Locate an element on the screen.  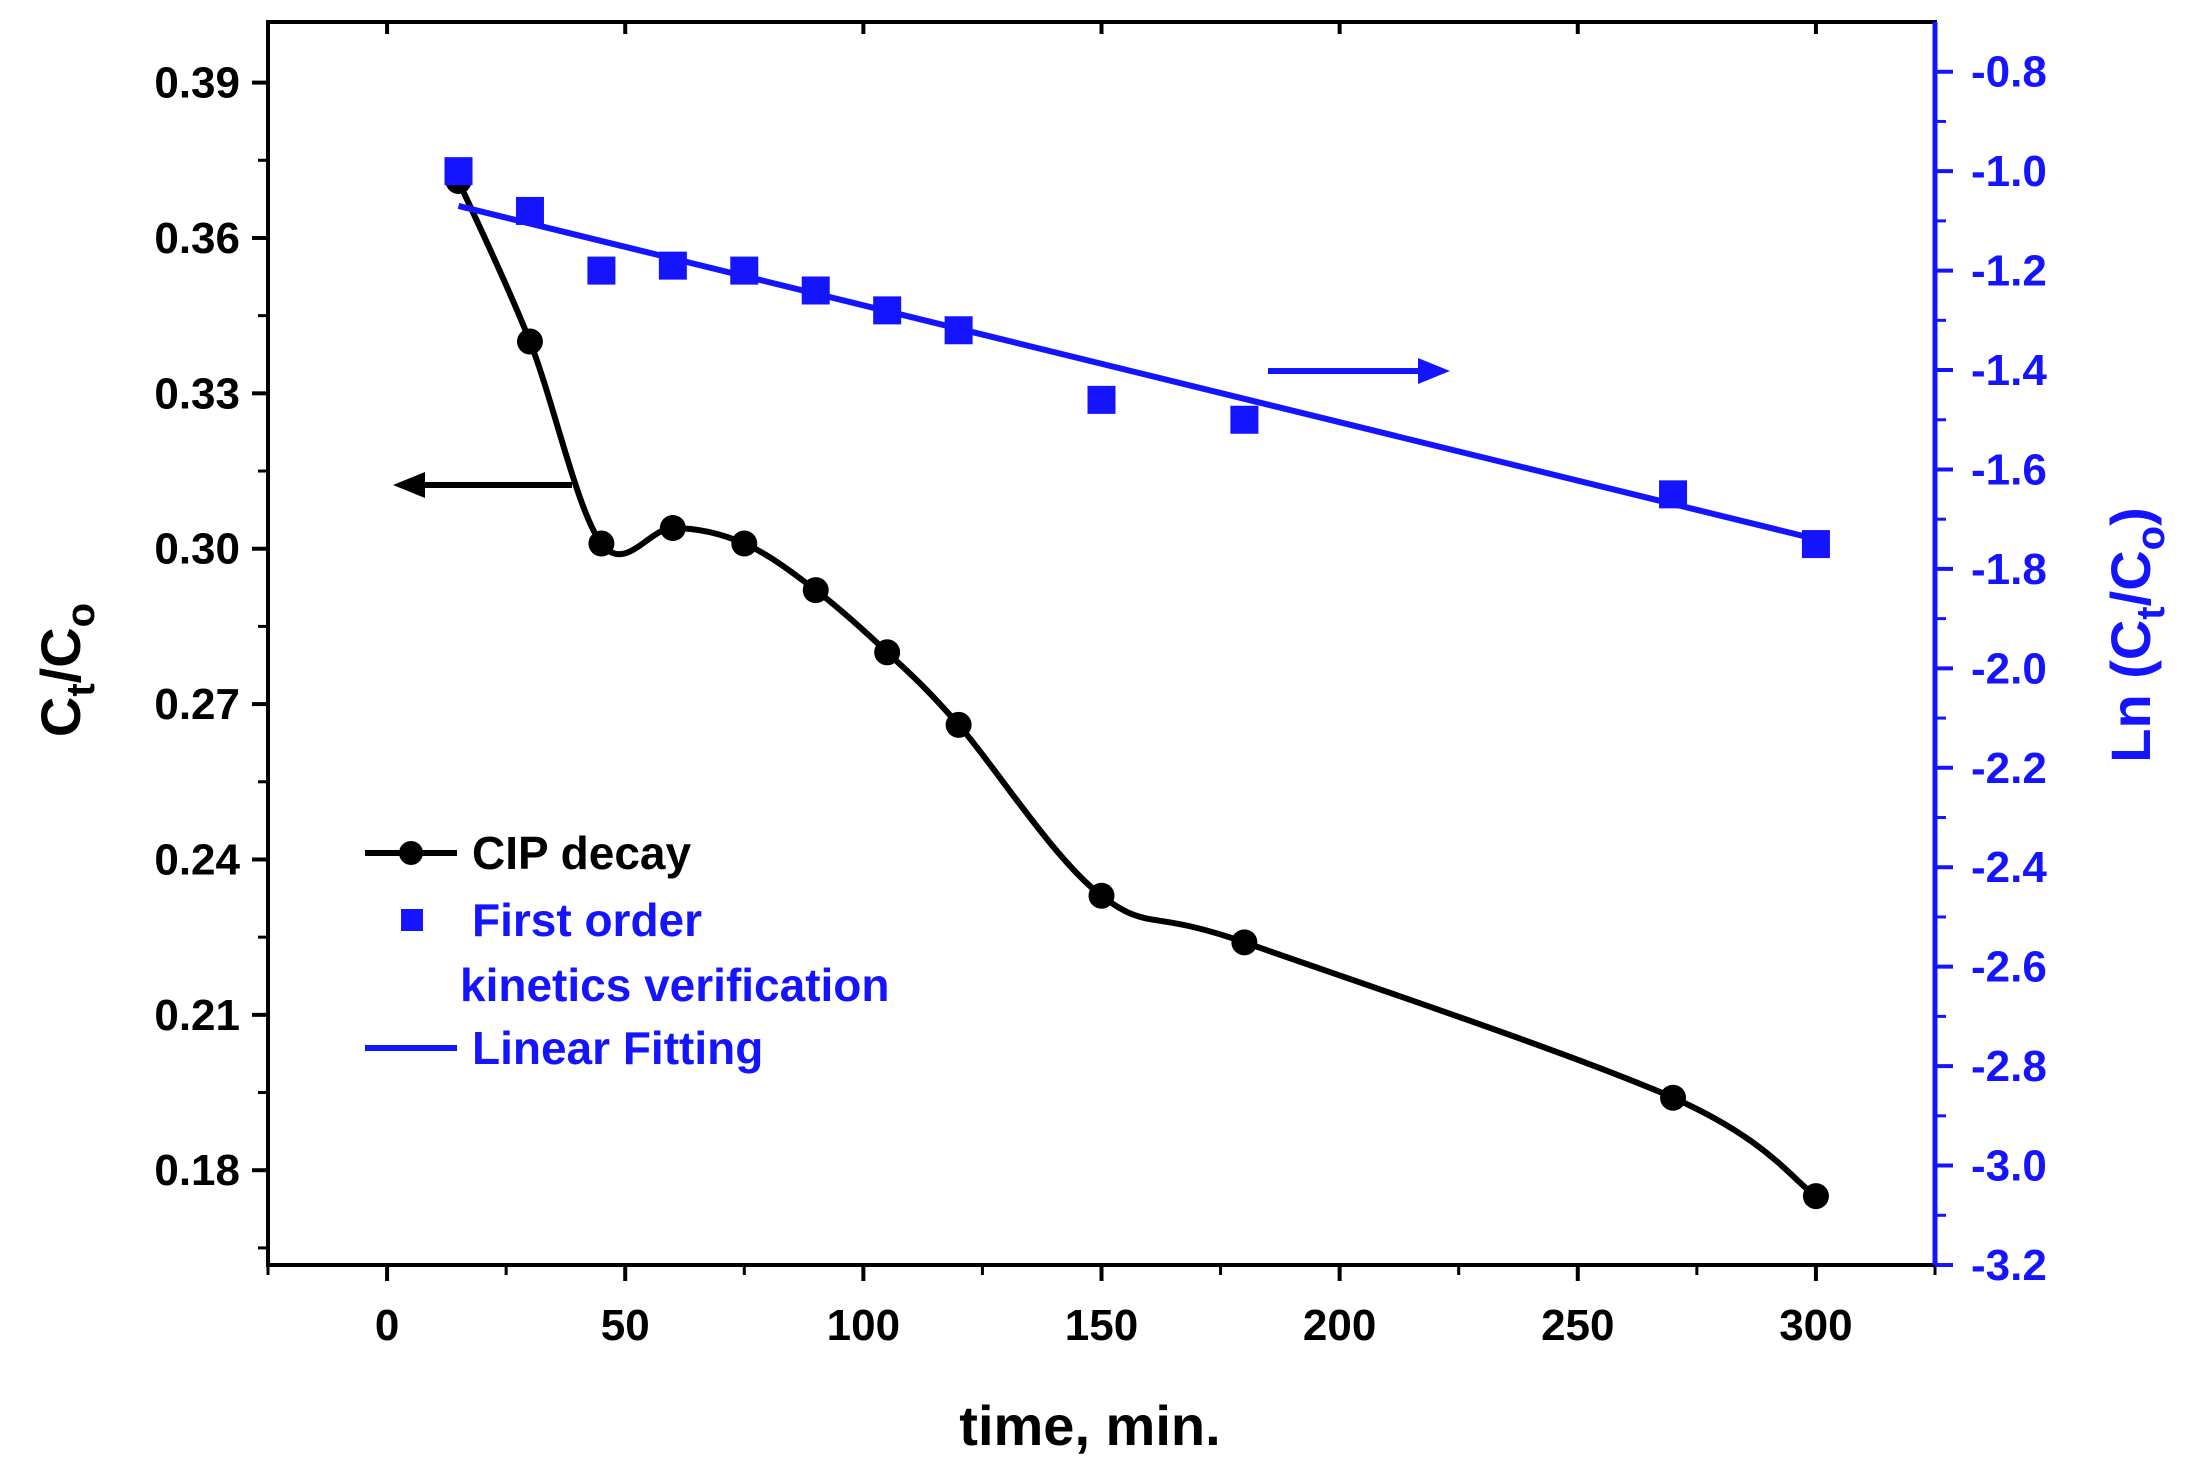
legend-kinetics-label-1: First order is located at coordinates (587, 920).